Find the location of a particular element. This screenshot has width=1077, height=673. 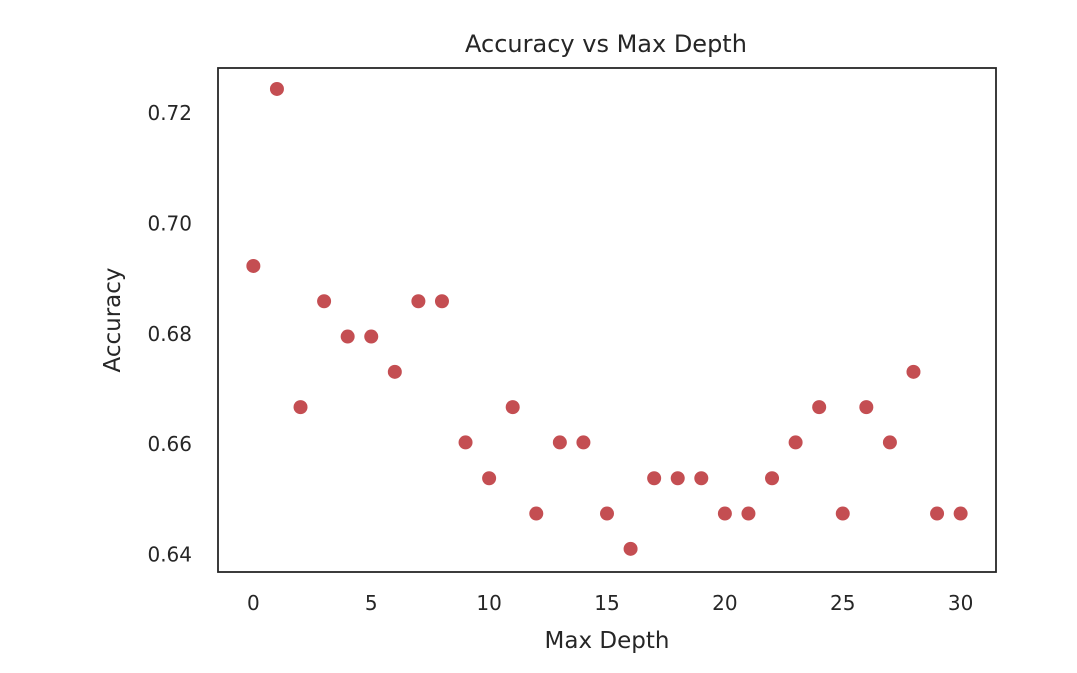

chart-title: Accuracy vs Max Depth is located at coordinates (606, 44).